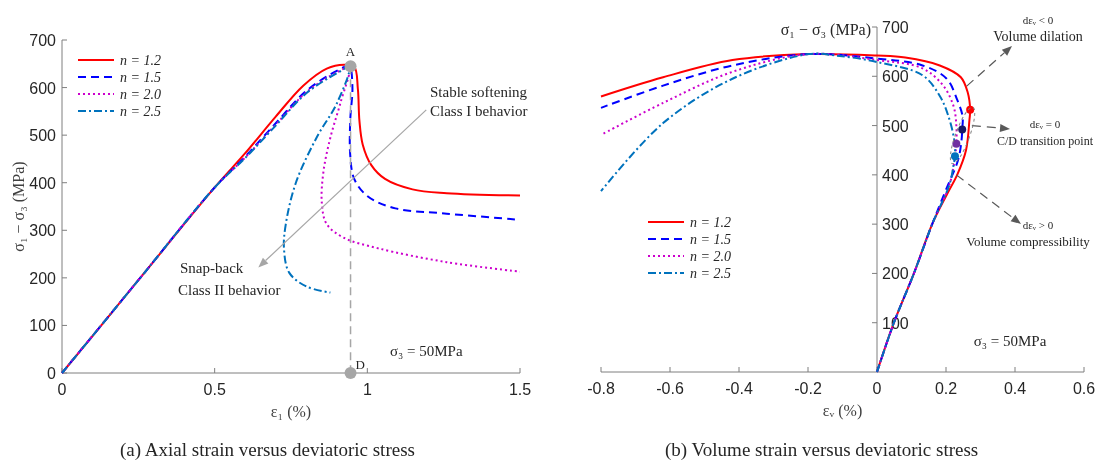 The height and width of the screenshot is (470, 1101). Describe the element at coordinates (1038, 225) in the screenshot. I see `annotation: dεᵥ > 0` at that location.